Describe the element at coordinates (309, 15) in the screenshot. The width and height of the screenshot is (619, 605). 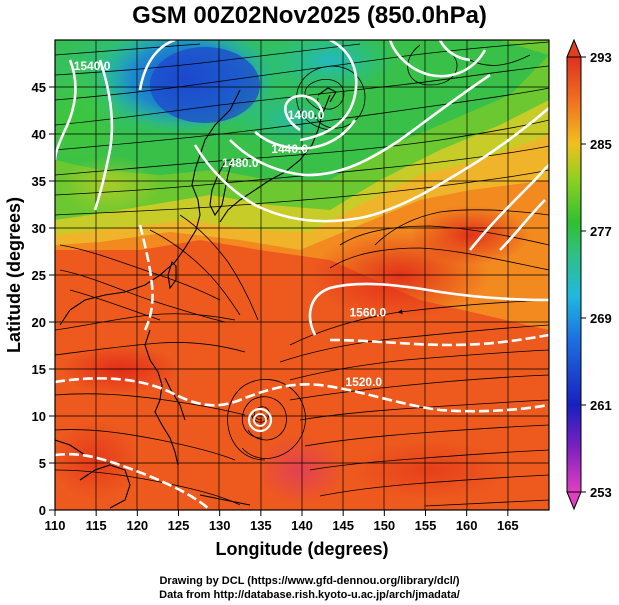
I see `chart-title: GSM 00Z02Nov2025 (850.0hPa)` at that location.